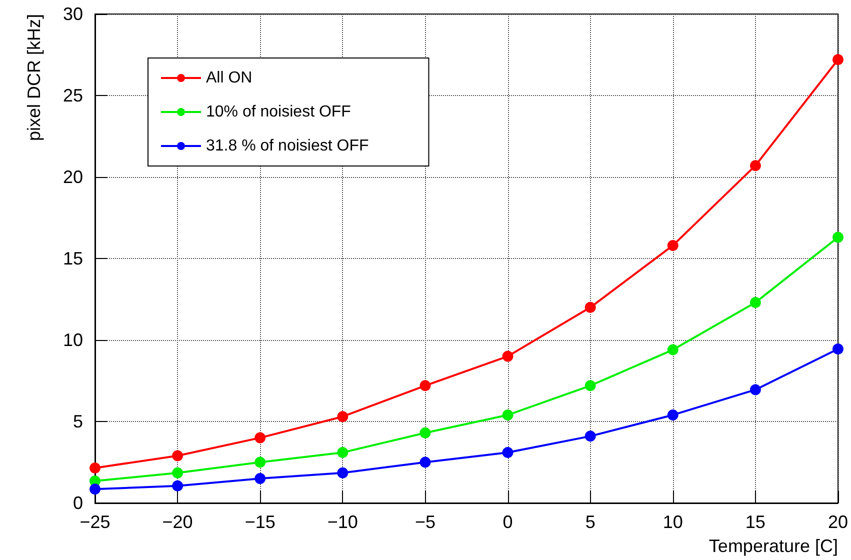 This screenshot has width=851, height=560. Describe the element at coordinates (34, 78) in the screenshot. I see `y-axis-title: pixel DCR [kHz]` at that location.